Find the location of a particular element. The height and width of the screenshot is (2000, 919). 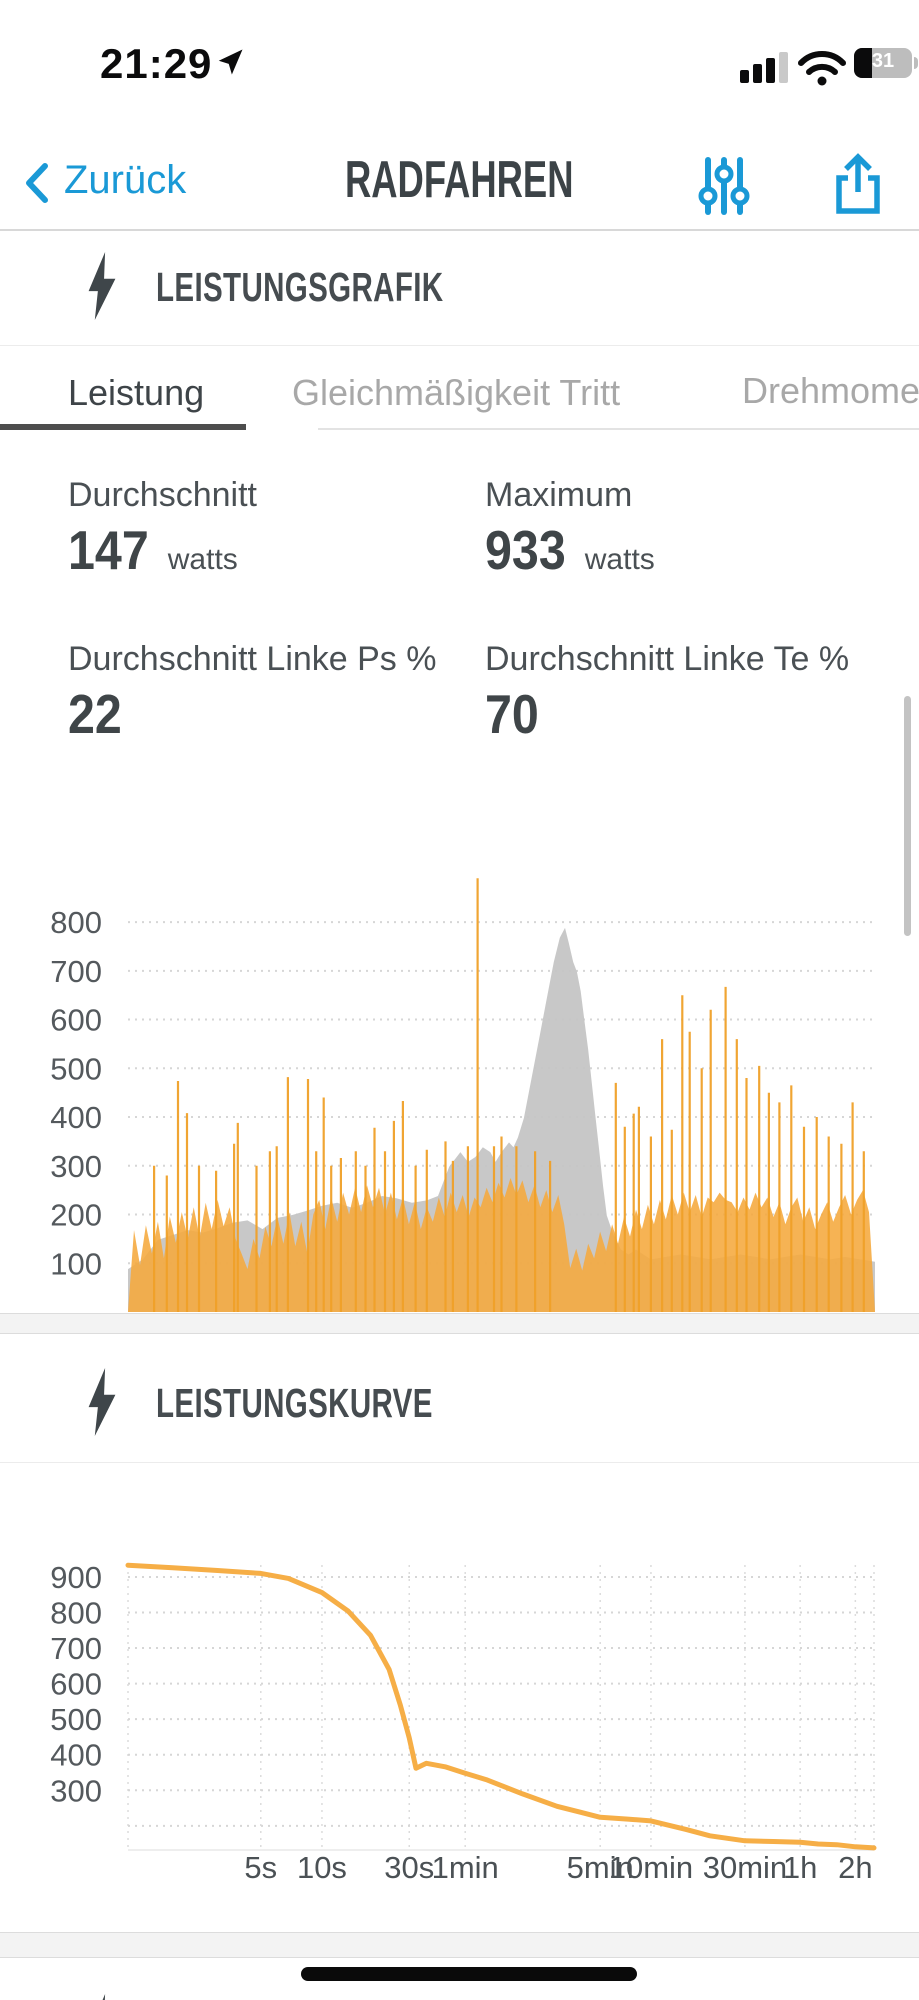

stat-label: Durchschnitt Linke Ps % is located at coordinates (252, 659).